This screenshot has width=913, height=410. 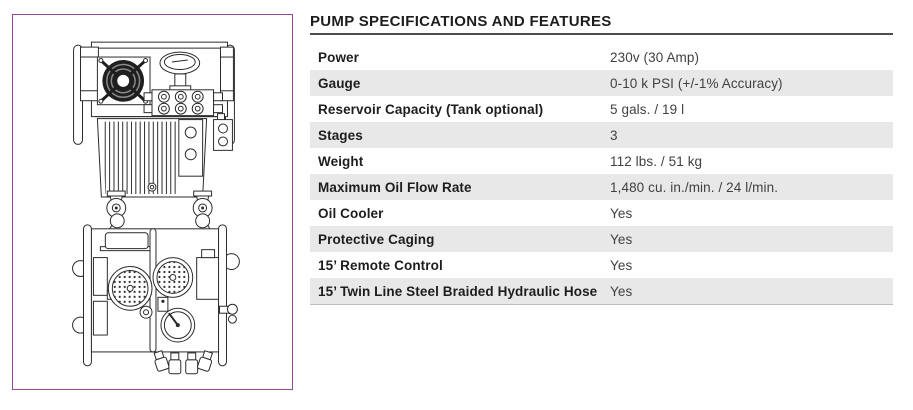 I want to click on spec-label: Reservoir Capacity (Tank optional), so click(x=431, y=109).